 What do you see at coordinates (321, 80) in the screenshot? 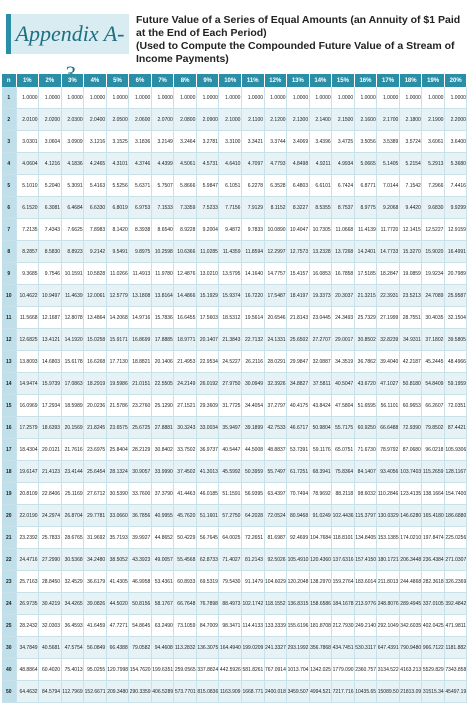
I see `column-header: 14%` at bounding box center [321, 80].